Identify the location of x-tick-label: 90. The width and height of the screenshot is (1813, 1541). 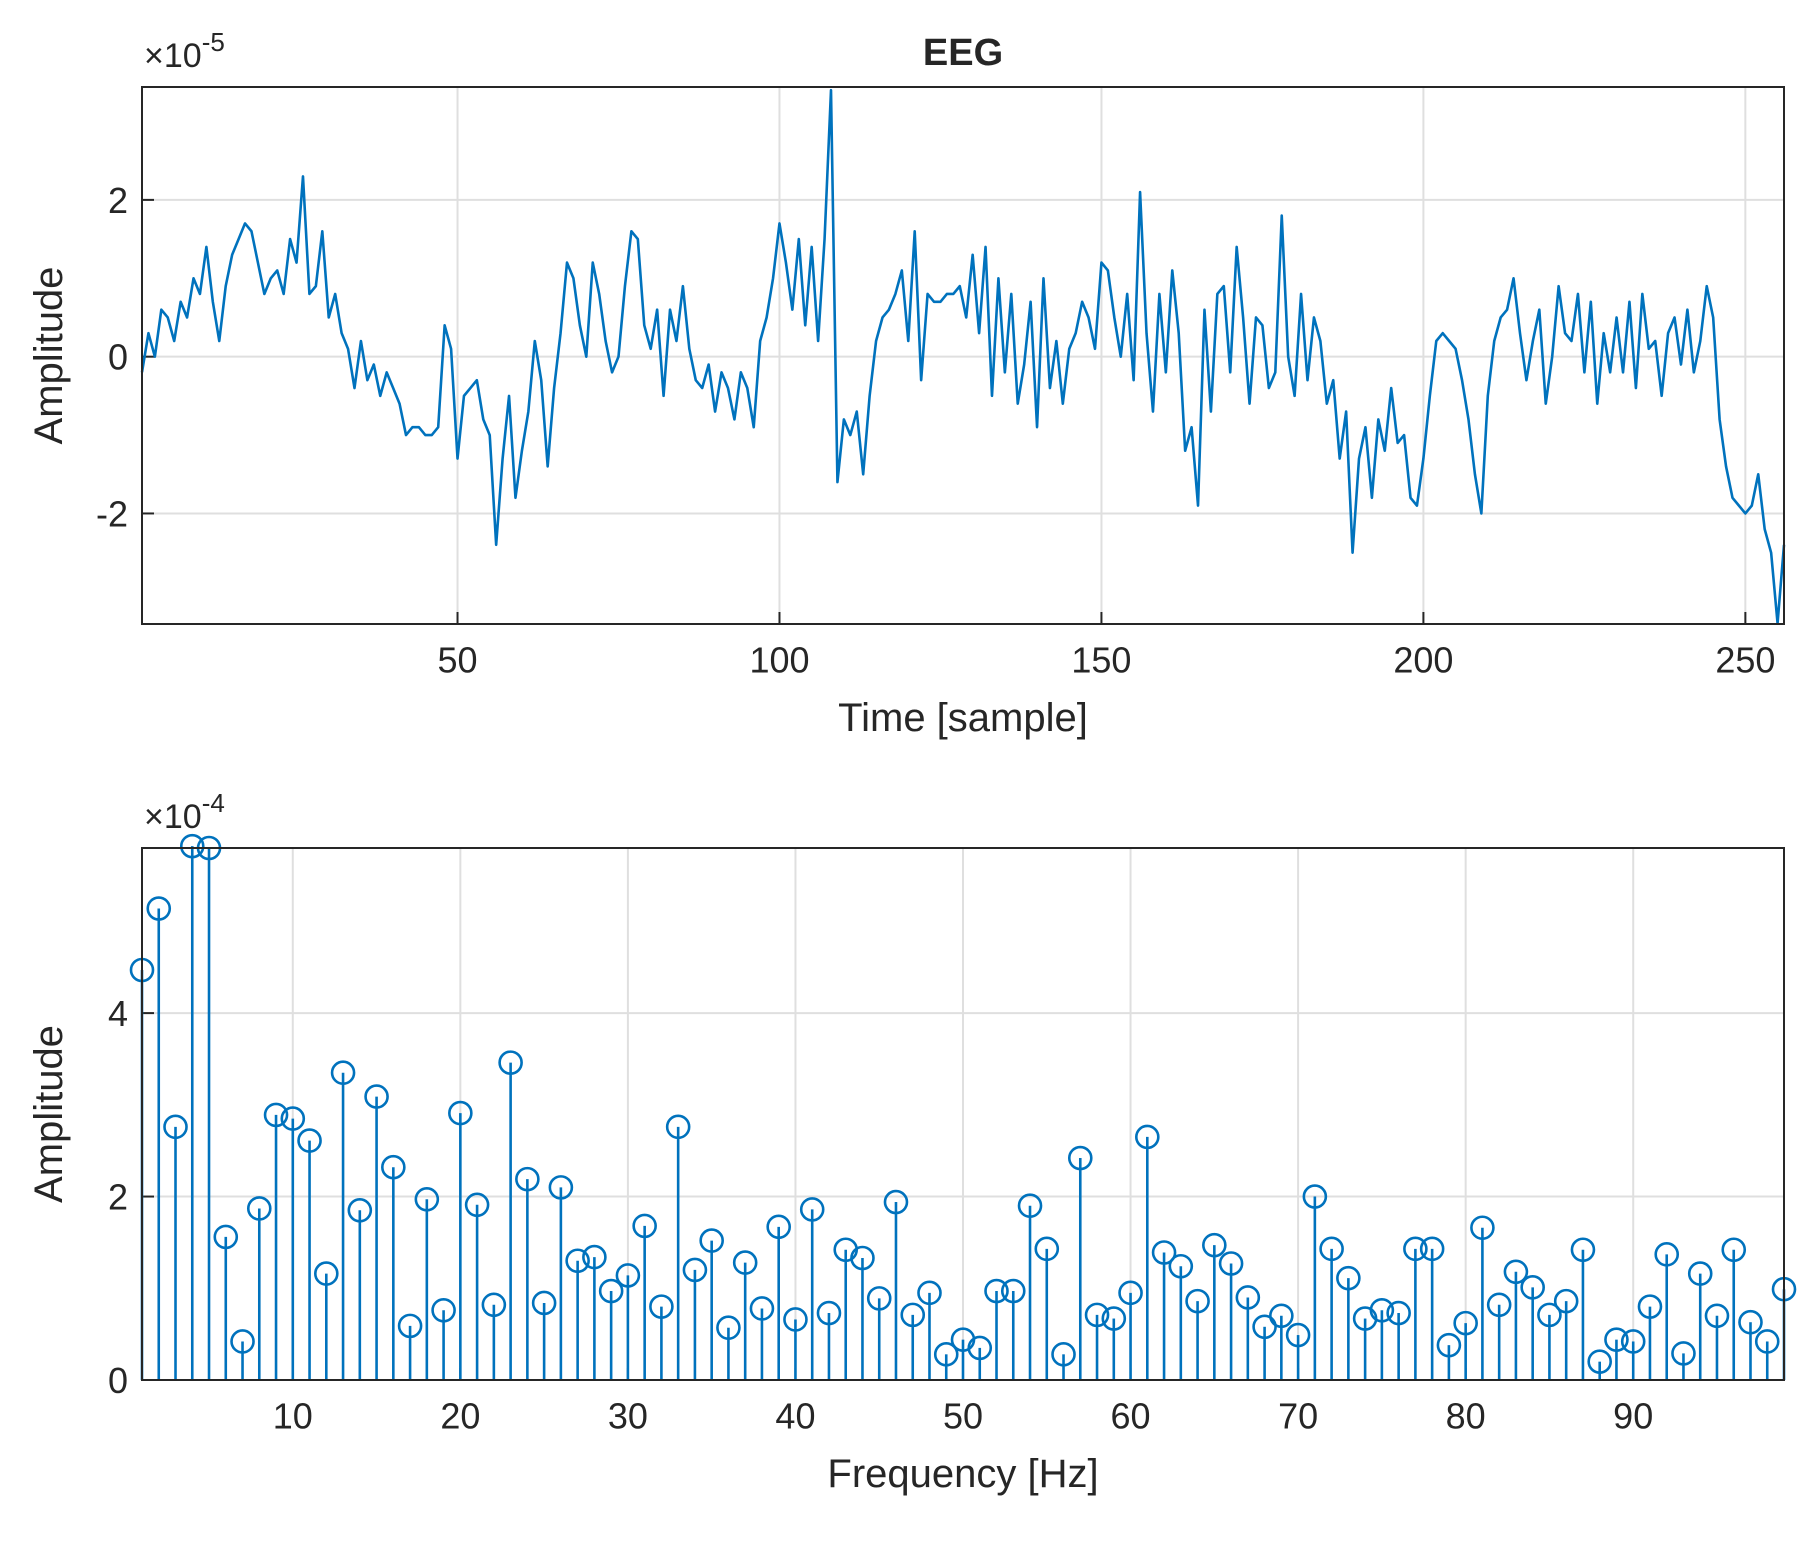
(1633, 1415).